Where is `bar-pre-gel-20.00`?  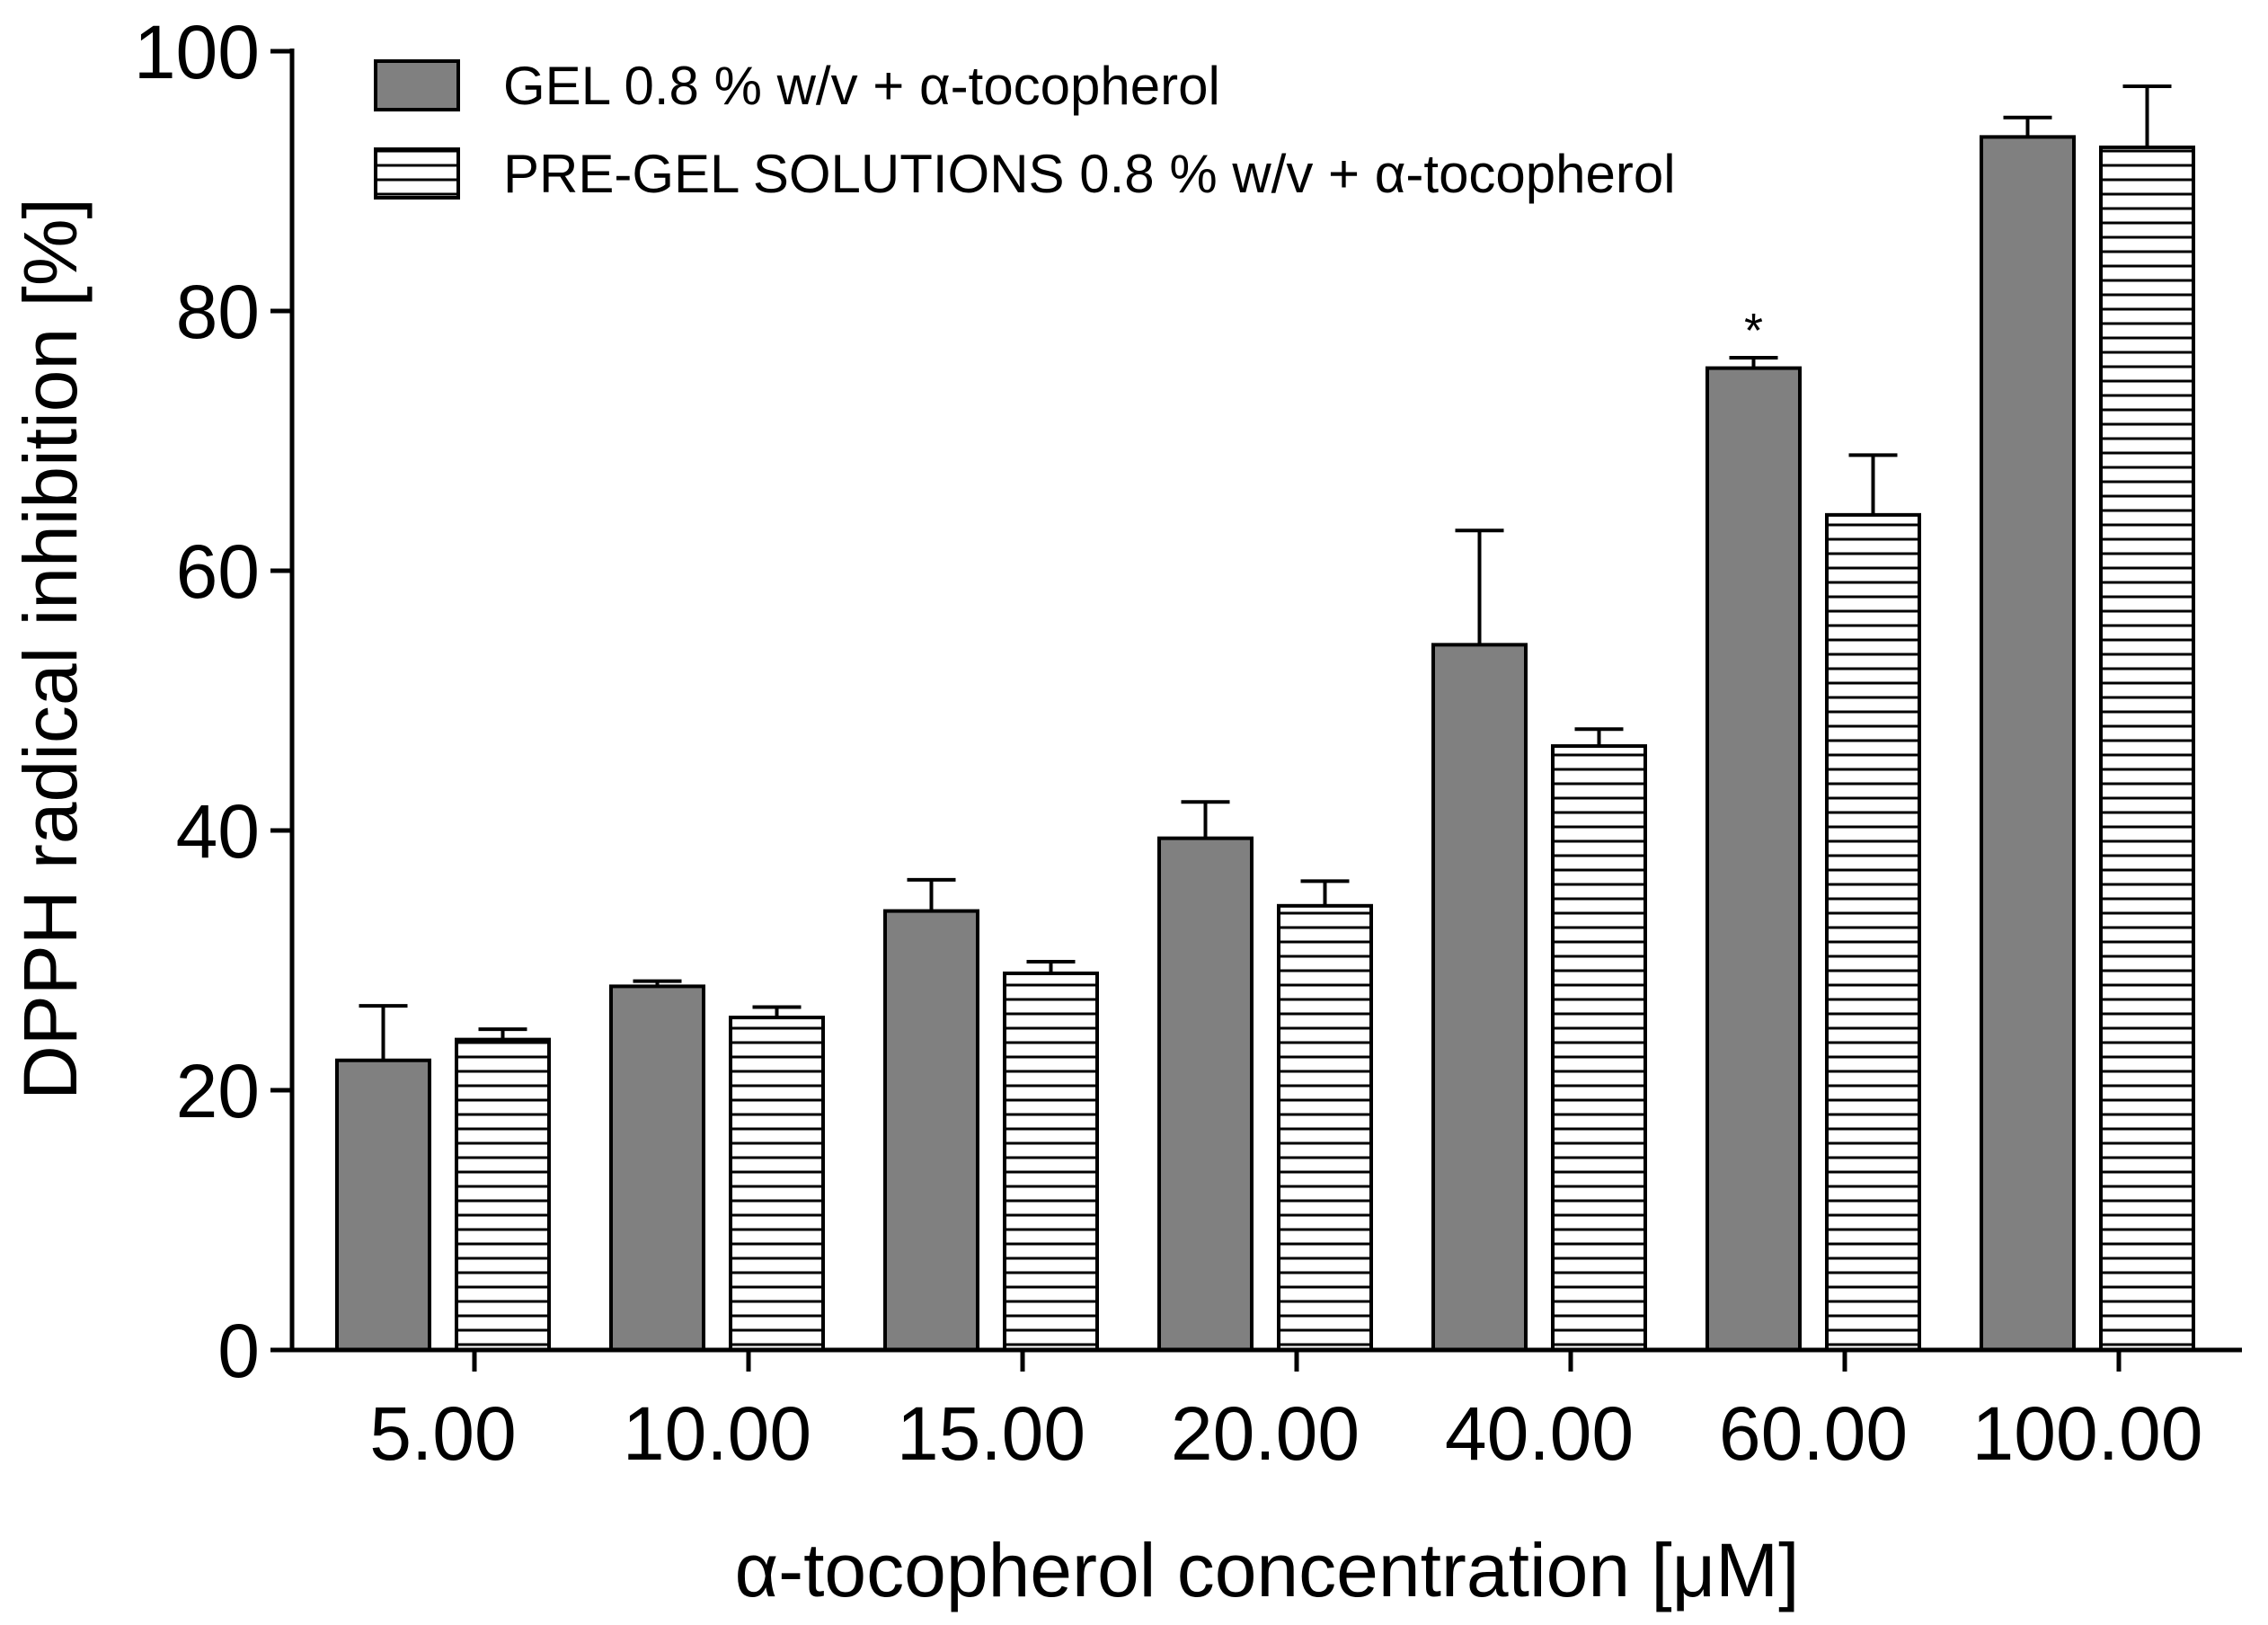
bar-pre-gel-20.00 is located at coordinates (1325, 1127).